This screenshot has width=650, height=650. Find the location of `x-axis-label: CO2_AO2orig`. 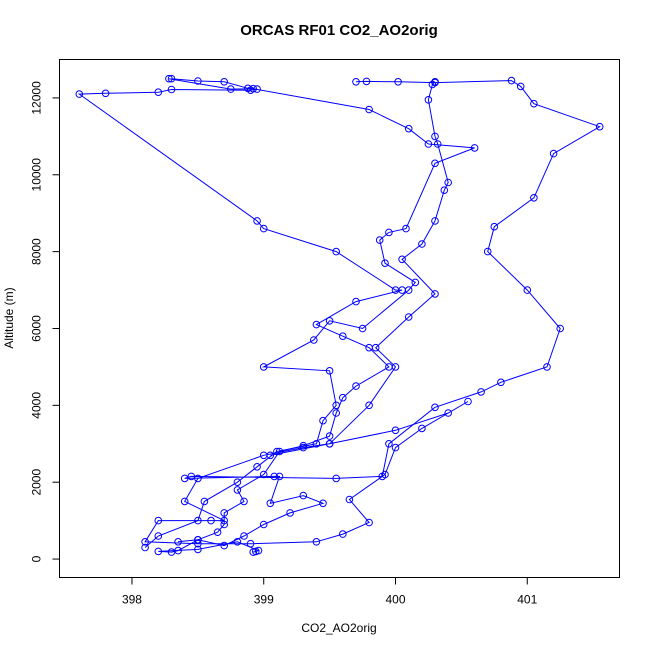

x-axis-label: CO2_AO2orig is located at coordinates (338, 628).